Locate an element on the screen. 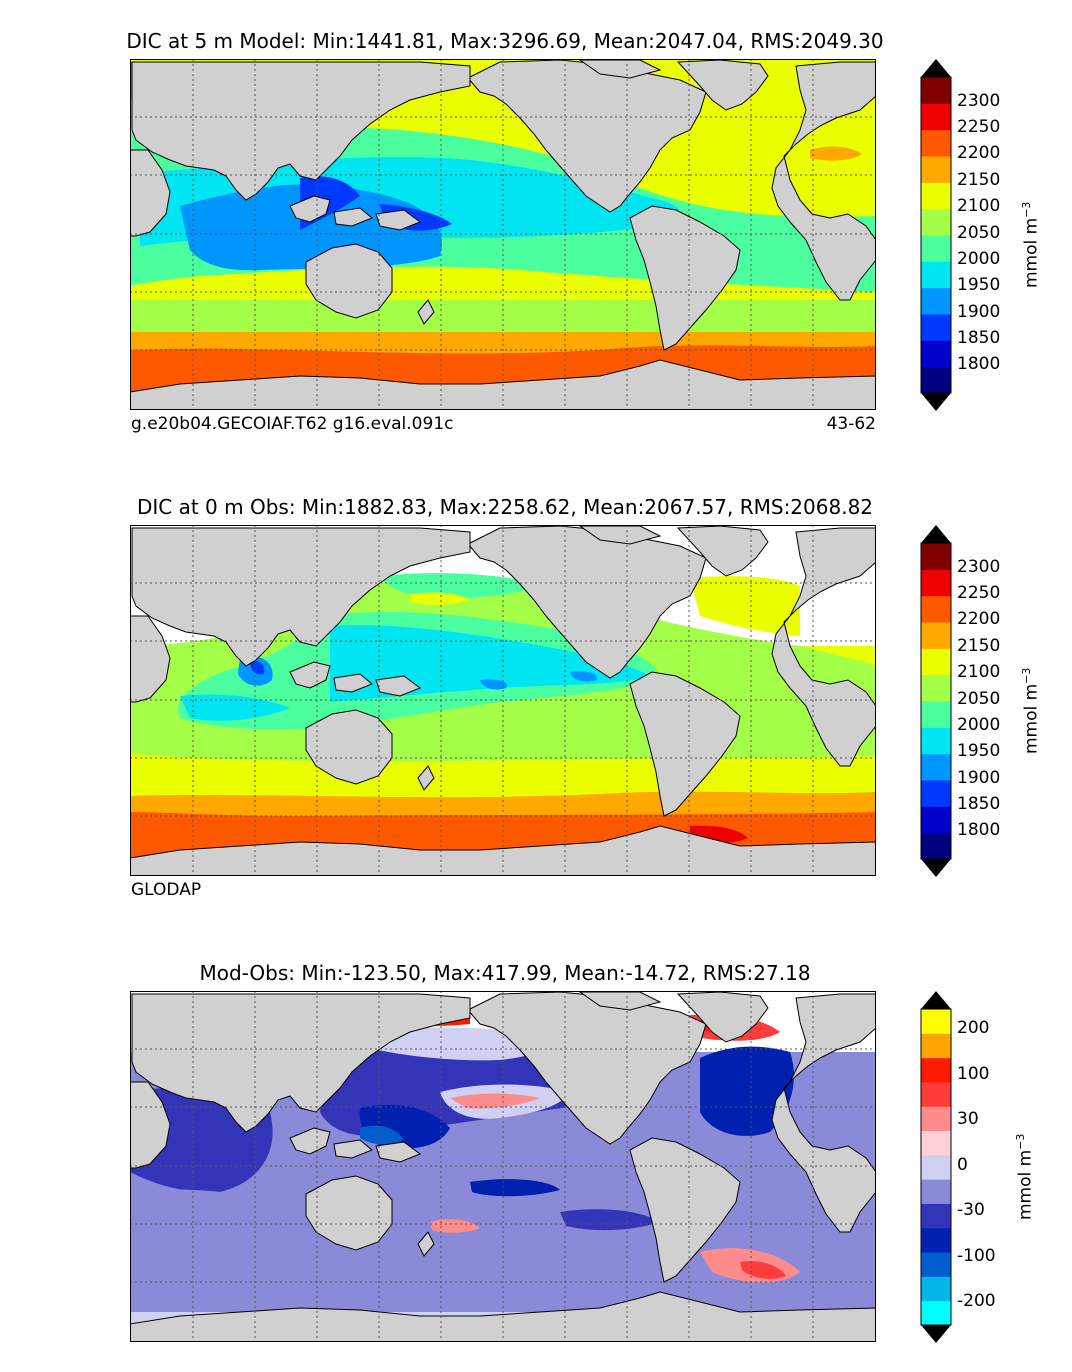 This screenshot has height=1372, width=1072. data-source: GLODAP is located at coordinates (166, 890).